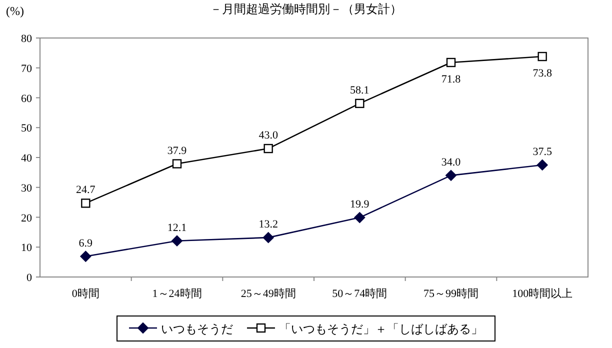  Describe the element at coordinates (268, 293) in the screenshot. I see `x-tick-label: 25～49時間` at that location.